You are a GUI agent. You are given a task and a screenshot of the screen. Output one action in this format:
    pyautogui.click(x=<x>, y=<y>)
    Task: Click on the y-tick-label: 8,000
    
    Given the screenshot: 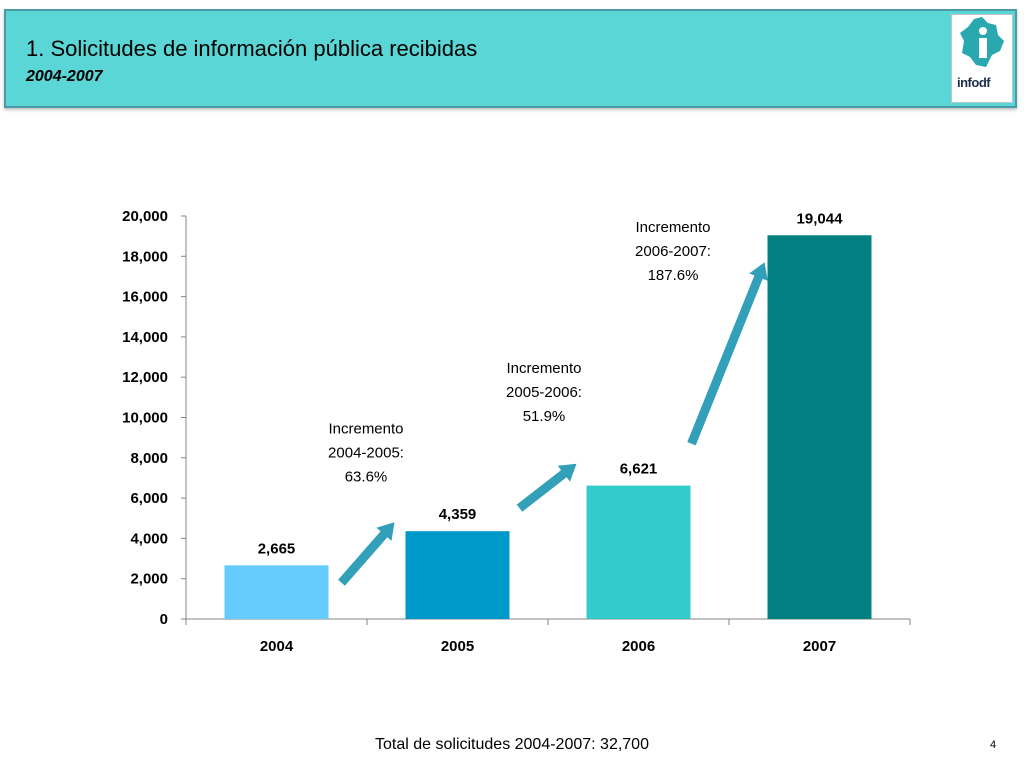 What is the action you would take?
    pyautogui.click(x=149, y=458)
    